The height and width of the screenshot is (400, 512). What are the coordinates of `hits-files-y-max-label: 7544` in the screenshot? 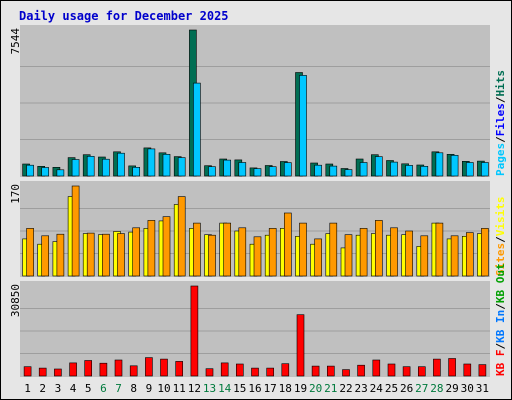 It's located at (15, 41).